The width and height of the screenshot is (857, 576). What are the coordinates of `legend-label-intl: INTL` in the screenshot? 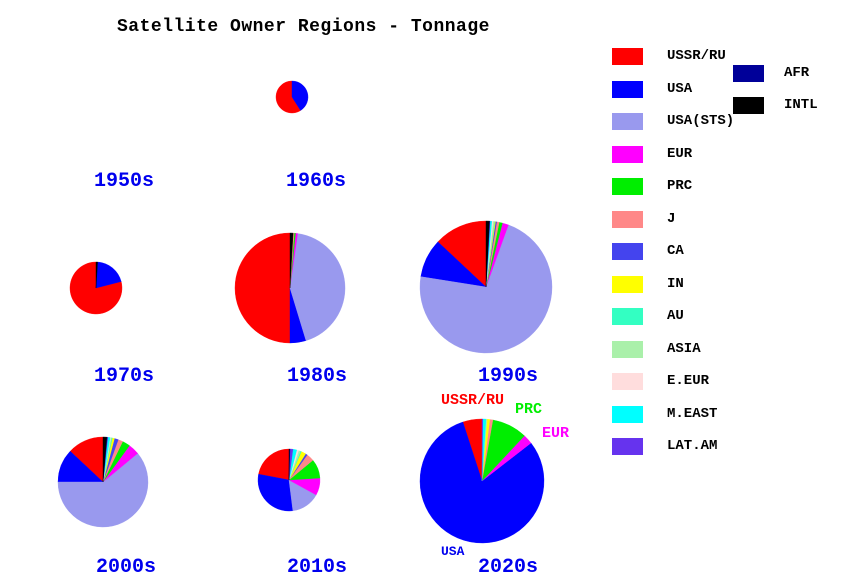 It's located at (801, 105).